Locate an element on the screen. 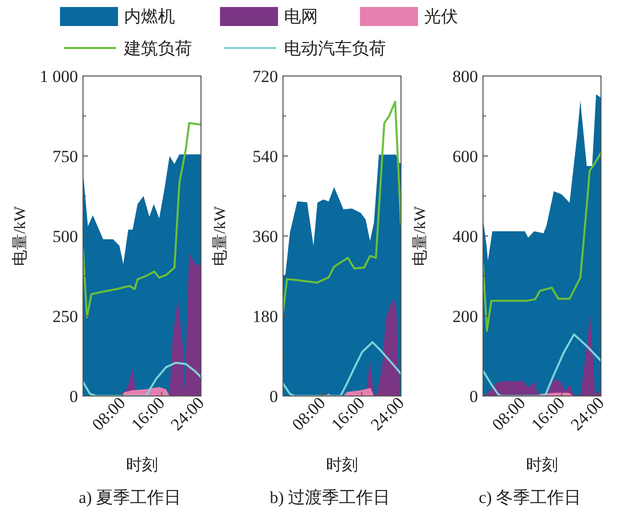 This screenshot has height=510, width=617. y-tick-label: 400 is located at coordinates (465, 236).